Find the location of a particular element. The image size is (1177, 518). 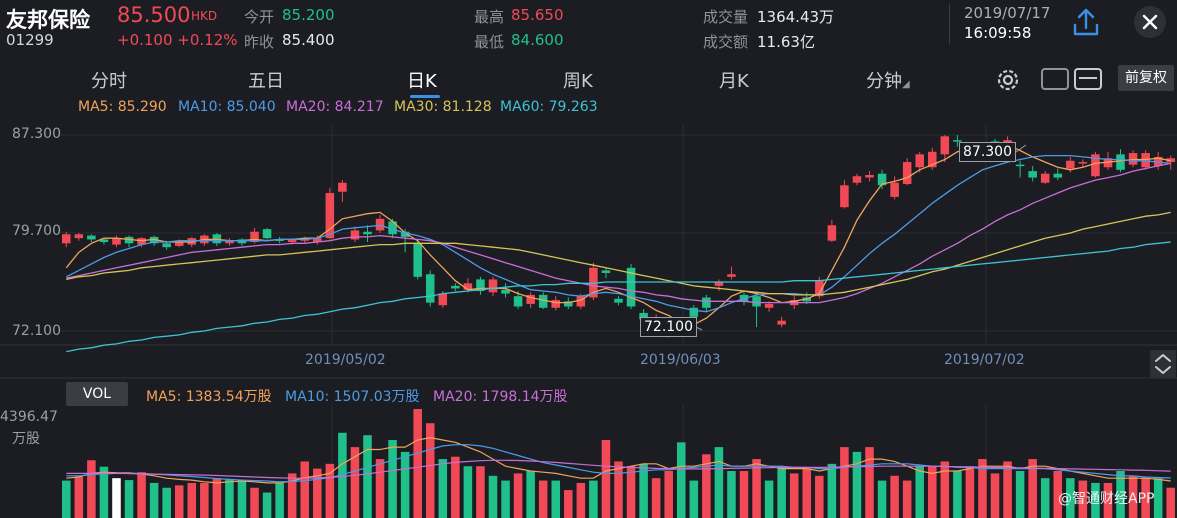

date-axis-label-2: 2019/06/03 is located at coordinates (680, 360).